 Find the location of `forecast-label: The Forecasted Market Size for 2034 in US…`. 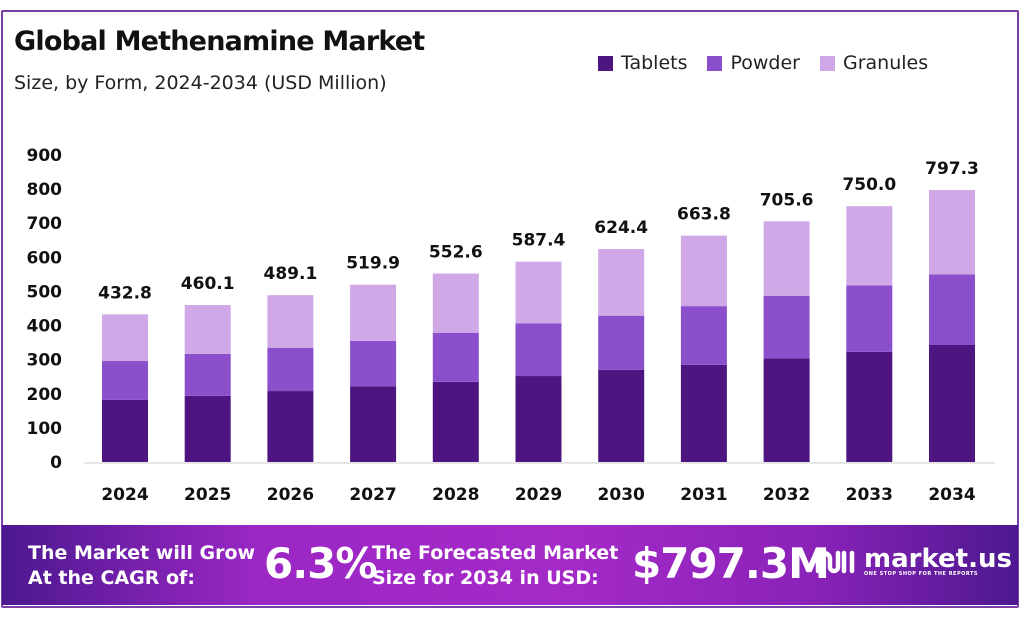

forecast-label: The Forecasted Market Size for 2034 in US… is located at coordinates (495, 566).